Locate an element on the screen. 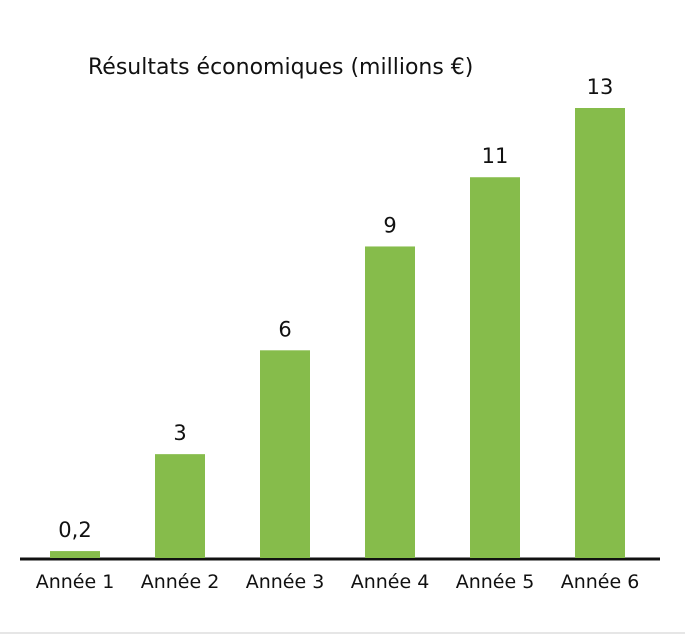 This screenshot has width=685, height=636. value-label: 11 is located at coordinates (495, 156).